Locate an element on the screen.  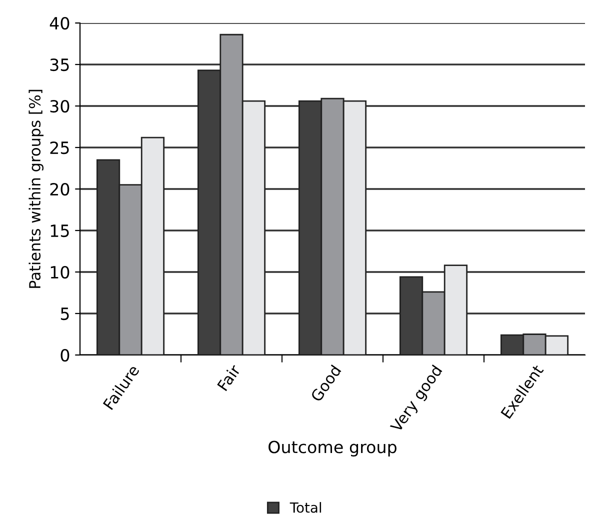
y-tick-label: 35 is located at coordinates (59, 65).